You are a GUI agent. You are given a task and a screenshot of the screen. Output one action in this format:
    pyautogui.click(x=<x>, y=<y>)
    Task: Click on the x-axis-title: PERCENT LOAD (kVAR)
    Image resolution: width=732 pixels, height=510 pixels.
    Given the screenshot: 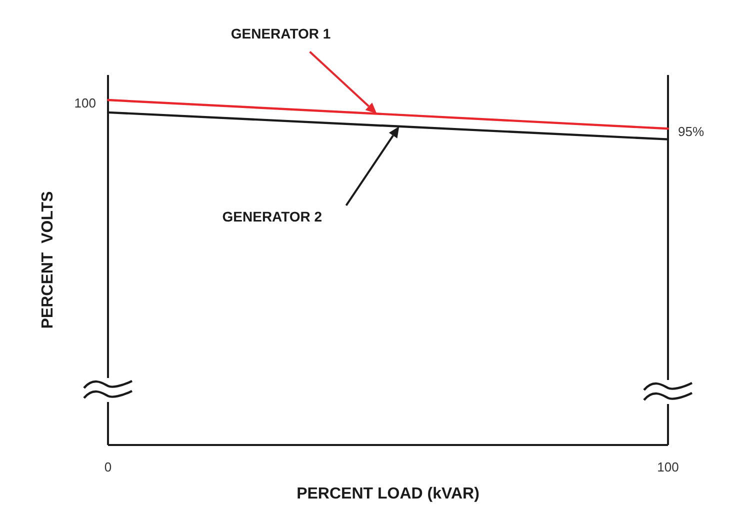 What is the action you would take?
    pyautogui.click(x=388, y=494)
    